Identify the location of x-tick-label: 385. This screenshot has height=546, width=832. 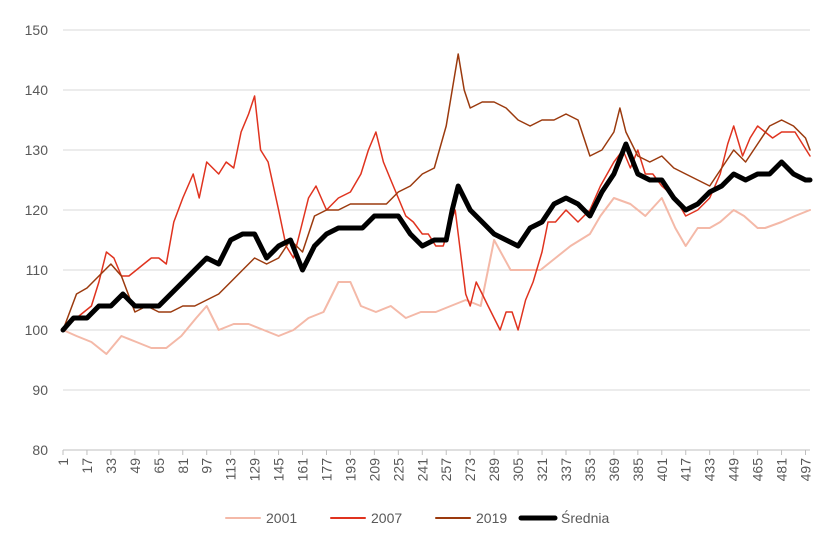
(638, 470).